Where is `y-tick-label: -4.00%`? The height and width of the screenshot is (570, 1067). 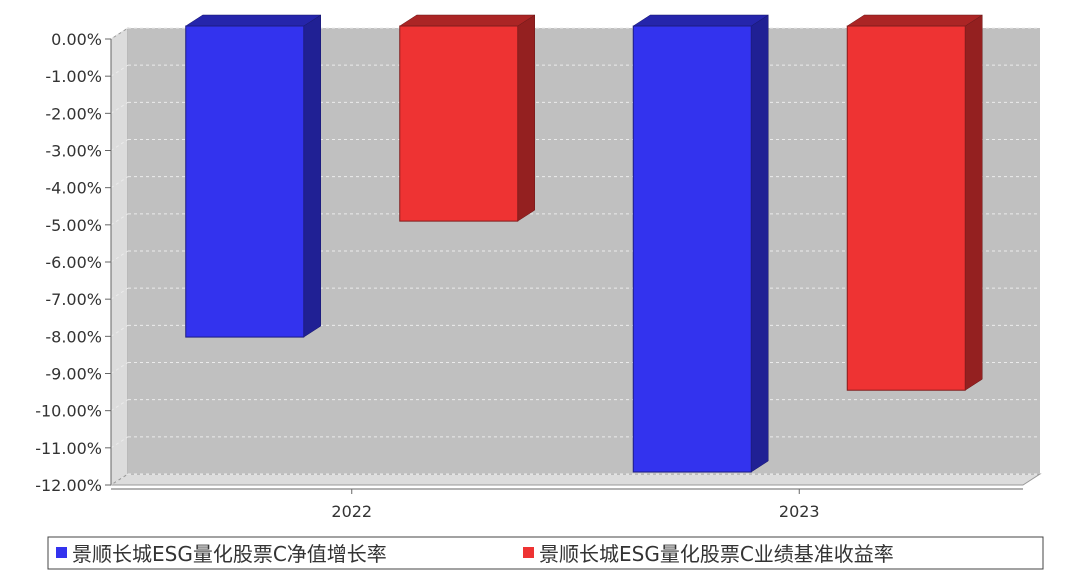 y-tick-label: -4.00% is located at coordinates (73, 188).